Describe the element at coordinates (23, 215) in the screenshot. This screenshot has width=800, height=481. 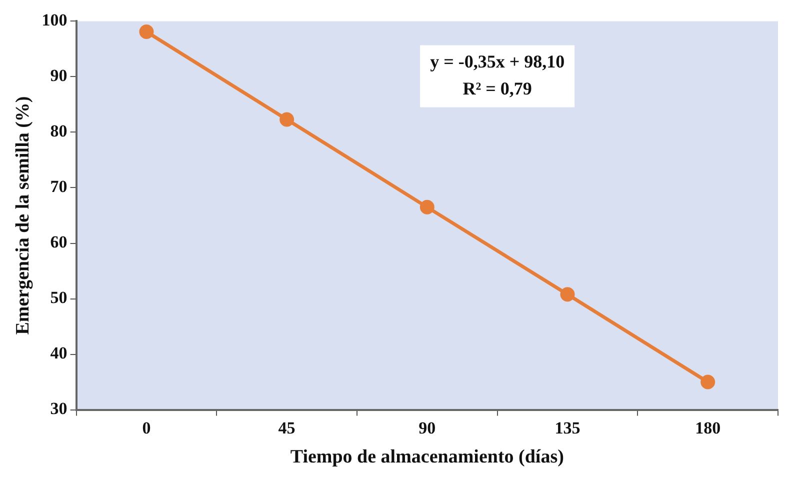
I see `y-axis-title: Emergencia de la semilla (%)` at that location.